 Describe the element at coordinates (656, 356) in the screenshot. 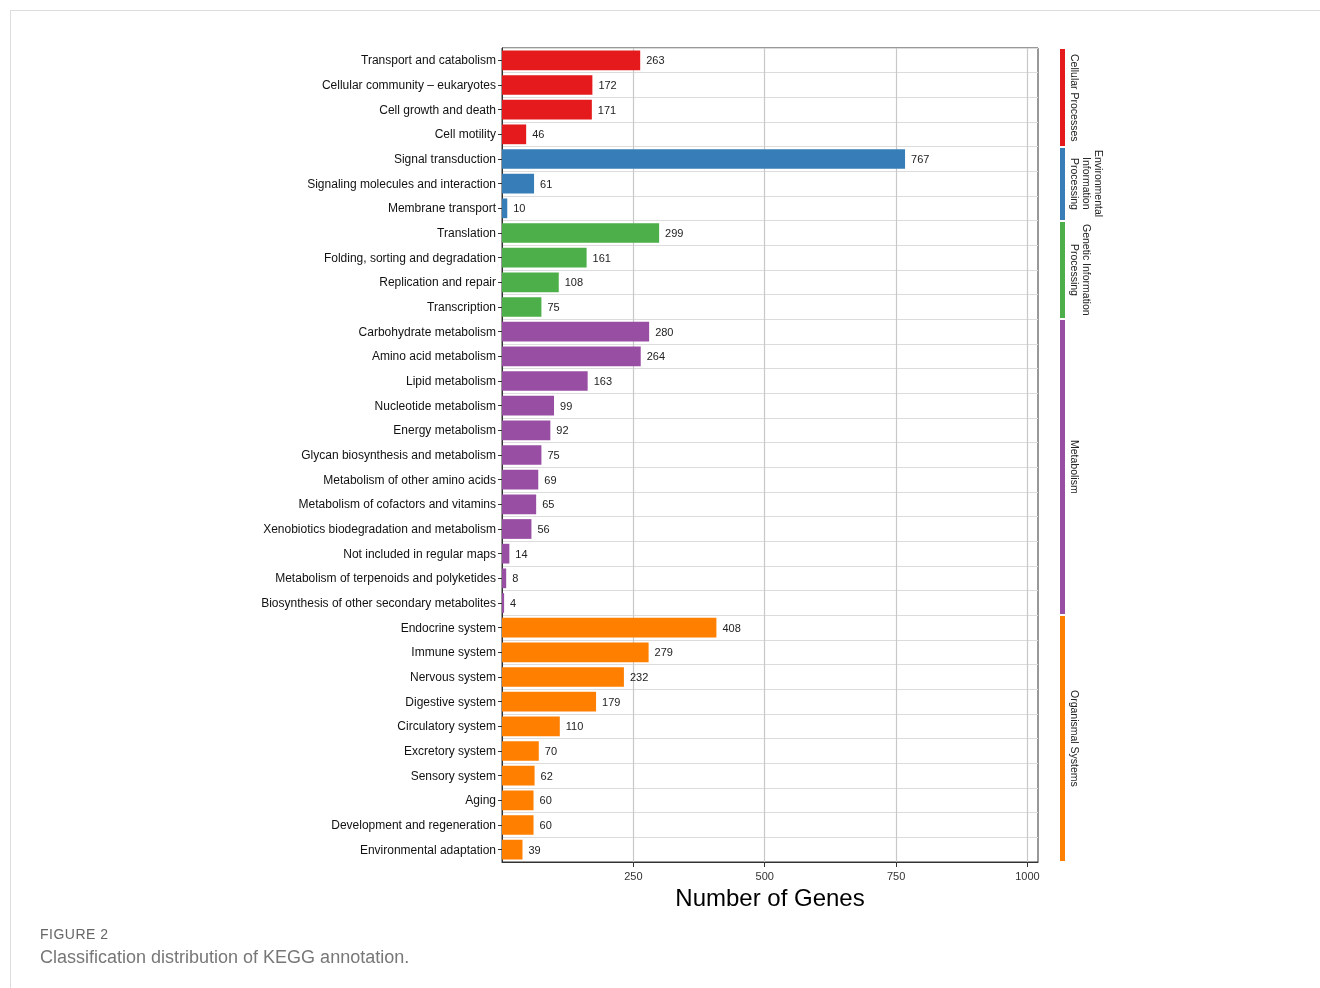

I see `data-label: 264` at that location.